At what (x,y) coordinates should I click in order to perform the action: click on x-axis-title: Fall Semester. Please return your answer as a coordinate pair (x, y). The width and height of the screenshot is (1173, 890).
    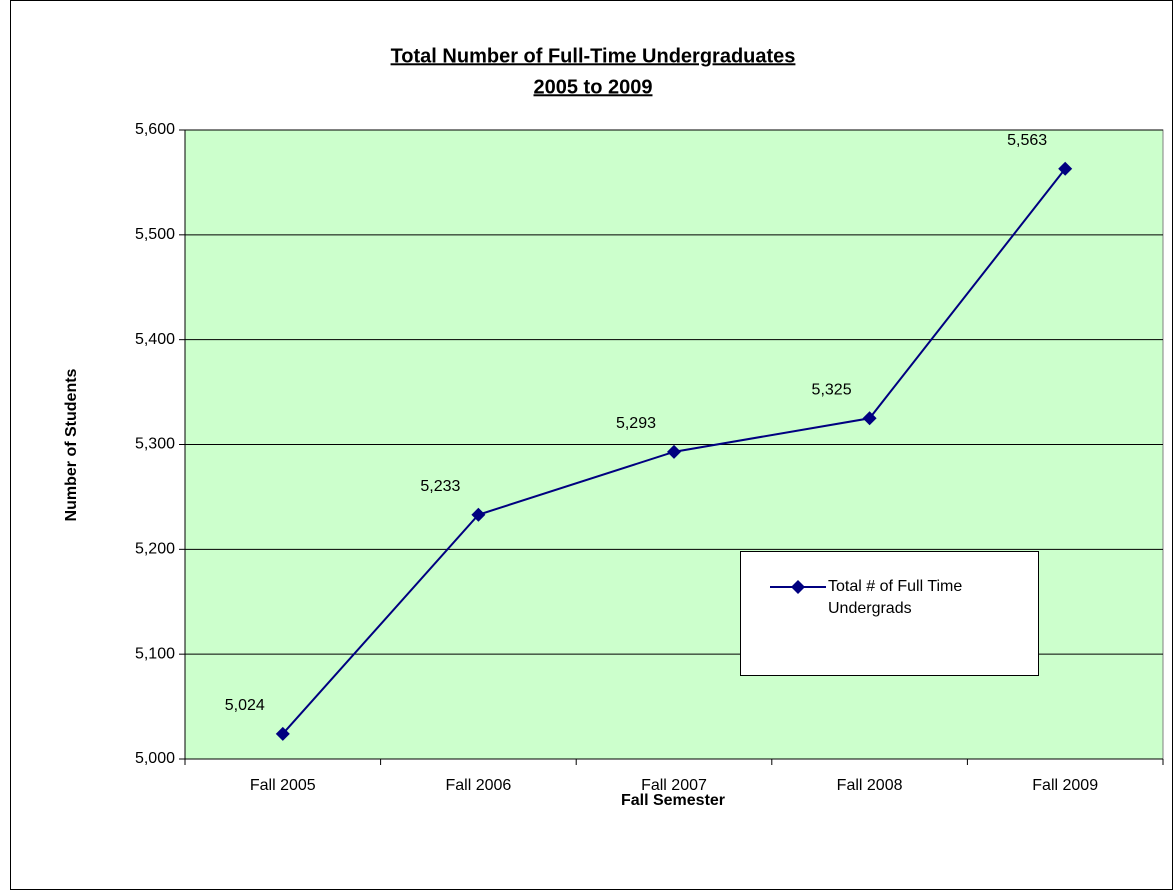
    Looking at the image, I should click on (673, 800).